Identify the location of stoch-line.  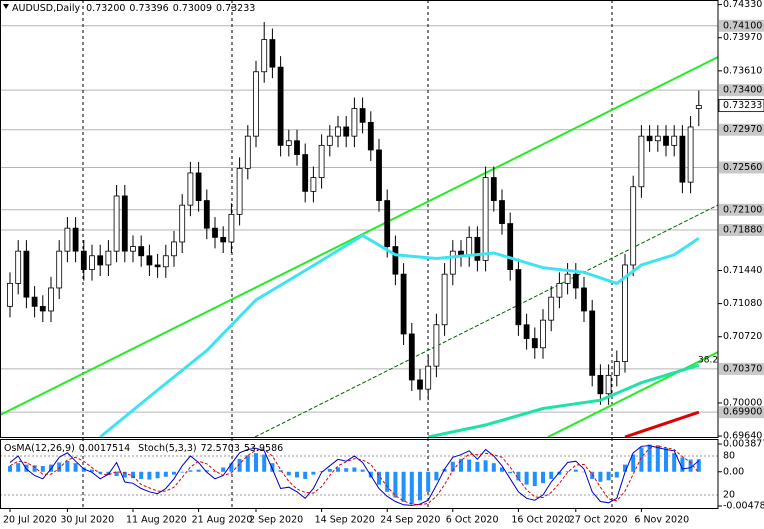
(354, 475).